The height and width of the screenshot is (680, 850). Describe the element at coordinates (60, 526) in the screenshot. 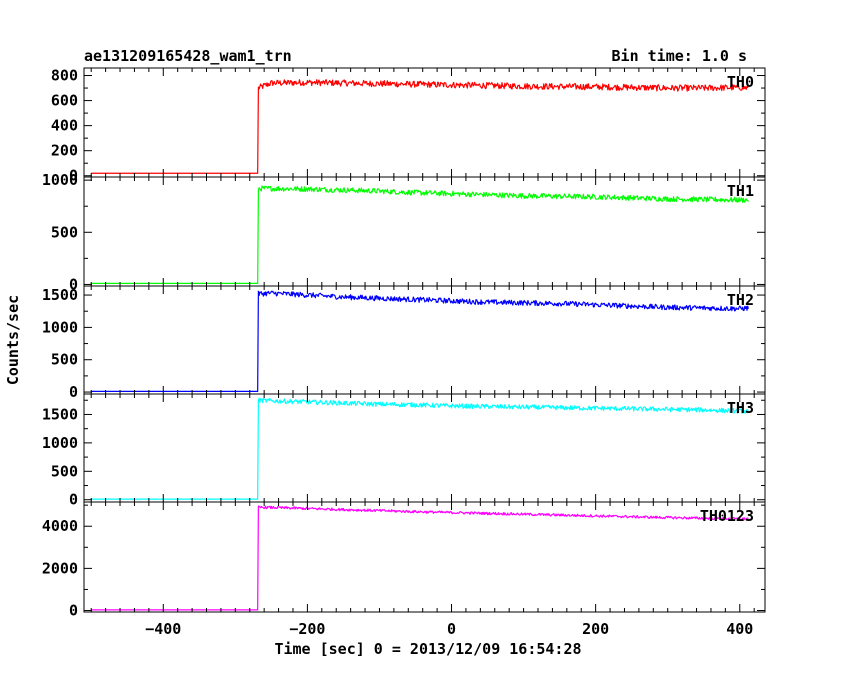

I see `y-tick-label: 4000` at that location.